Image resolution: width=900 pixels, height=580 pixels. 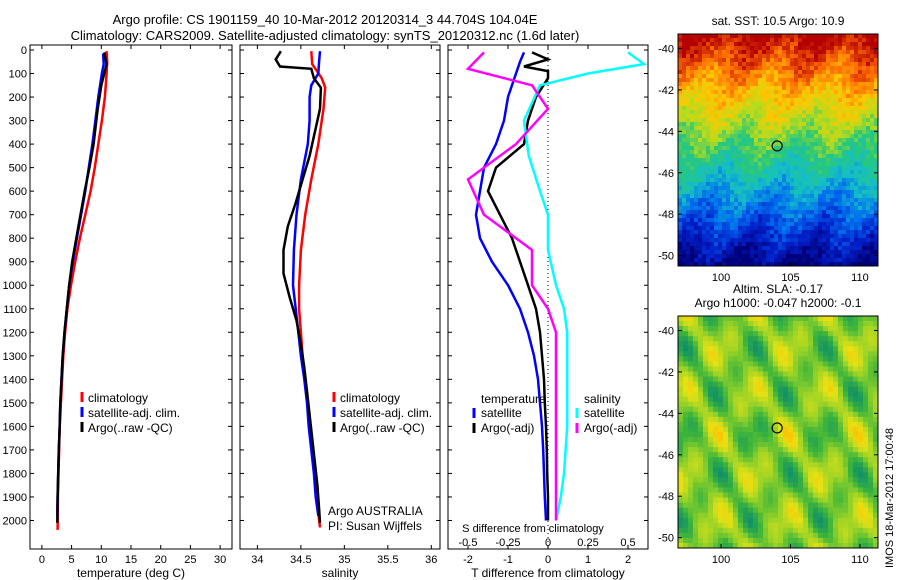 What do you see at coordinates (161, 560) in the screenshot?
I see `x-tick-label: 20` at bounding box center [161, 560].